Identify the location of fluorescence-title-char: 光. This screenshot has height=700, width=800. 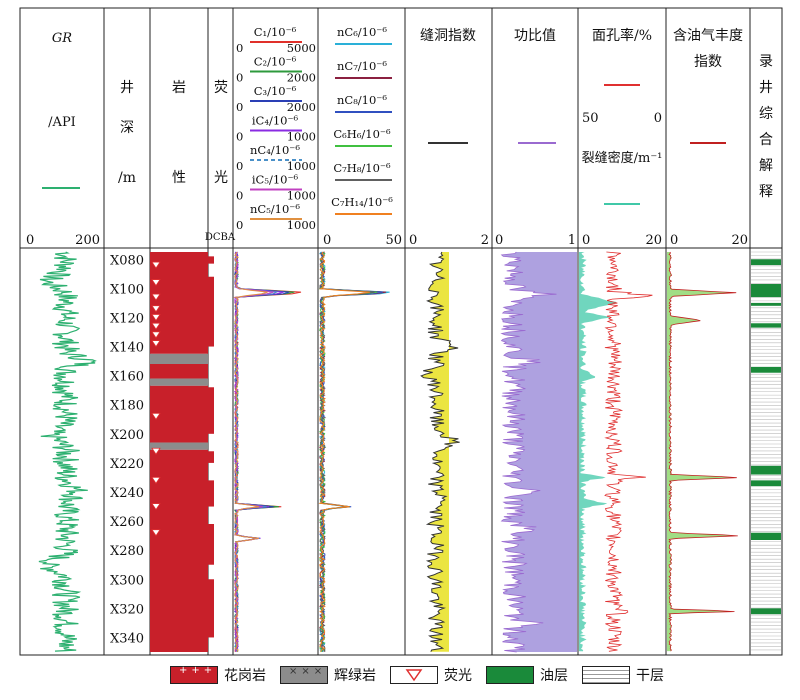
(221, 178).